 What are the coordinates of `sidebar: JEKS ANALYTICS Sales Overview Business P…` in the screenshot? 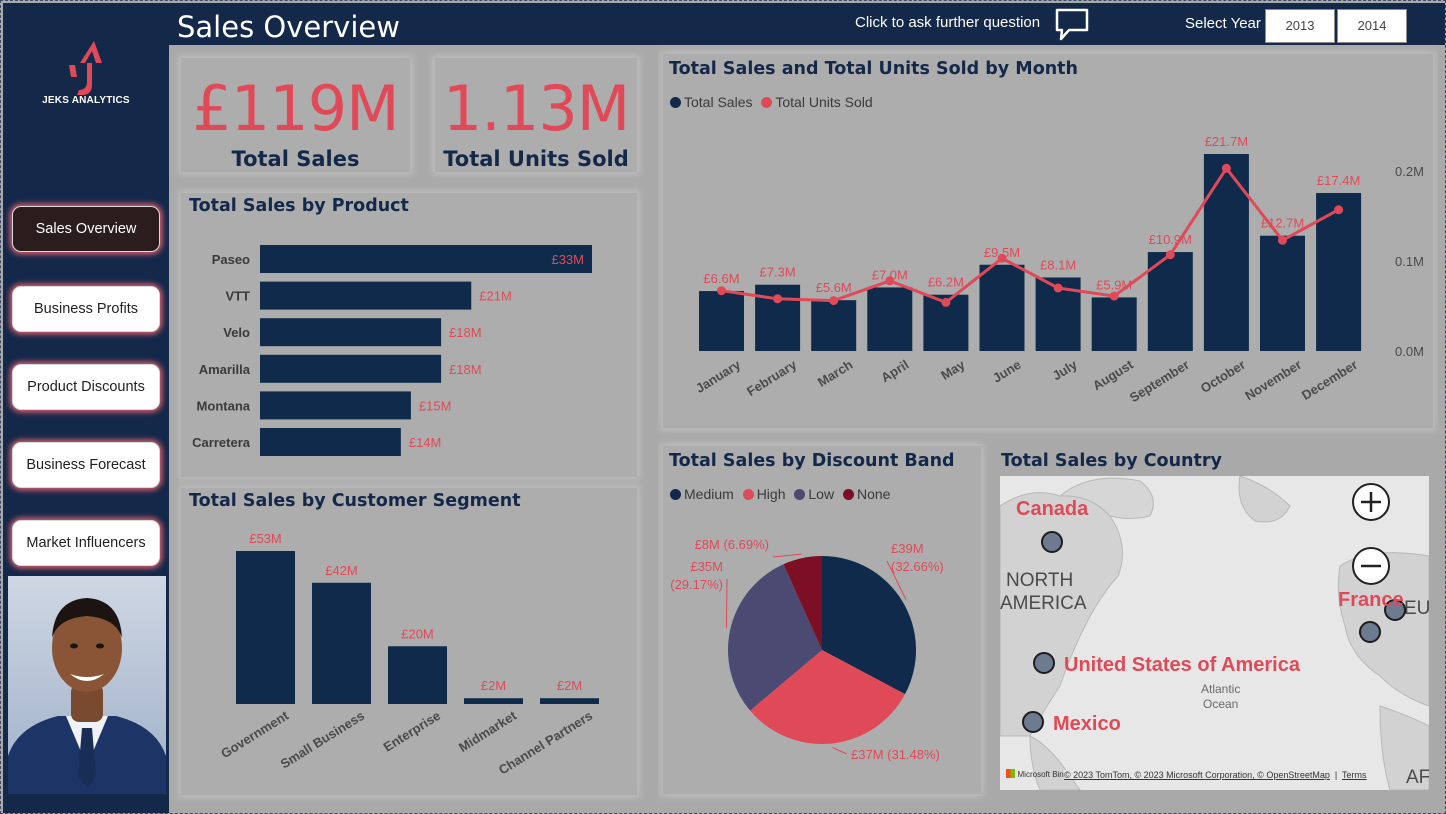 It's located at (86, 408).